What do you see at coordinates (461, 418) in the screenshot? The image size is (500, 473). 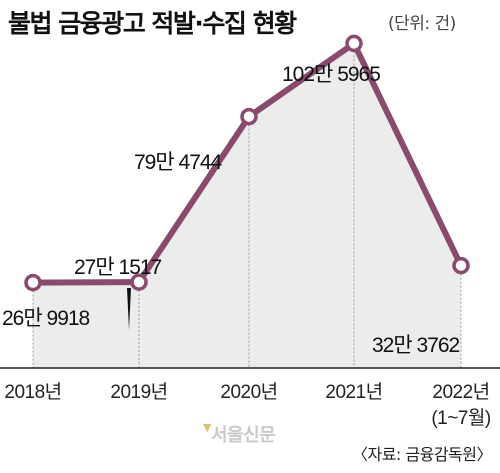 I see `x-tick-note-4: (1~7월)` at bounding box center [461, 418].